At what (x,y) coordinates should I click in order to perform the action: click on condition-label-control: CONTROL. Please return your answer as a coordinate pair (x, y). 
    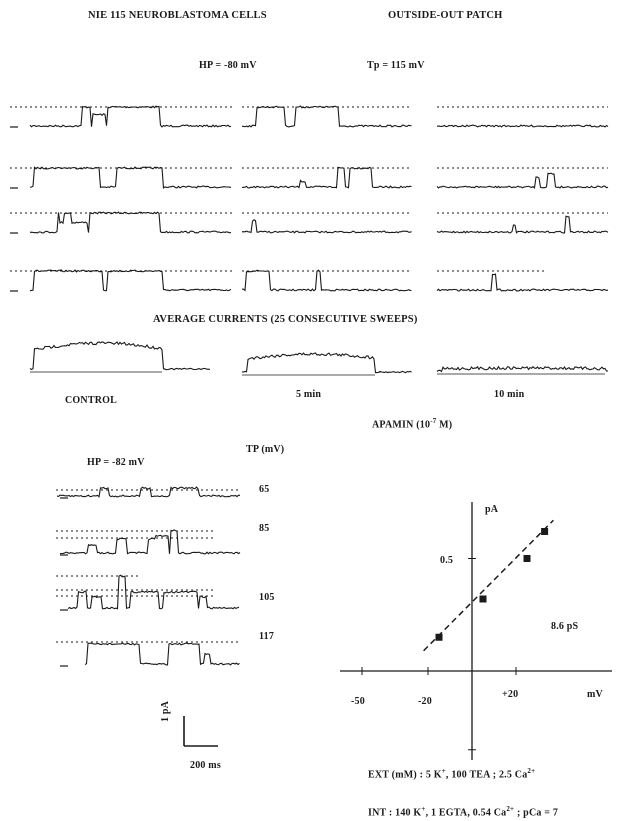
    Looking at the image, I should click on (91, 400).